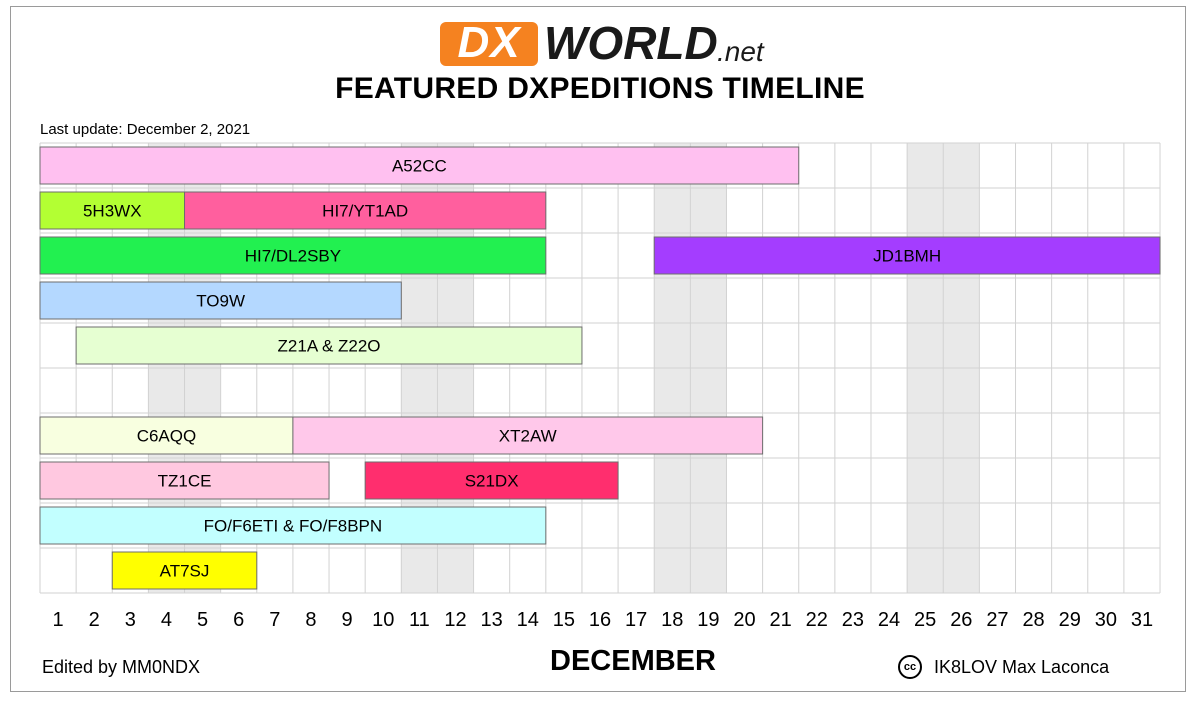  Describe the element at coordinates (274, 620) in the screenshot. I see `x-tick-label: 7` at that location.